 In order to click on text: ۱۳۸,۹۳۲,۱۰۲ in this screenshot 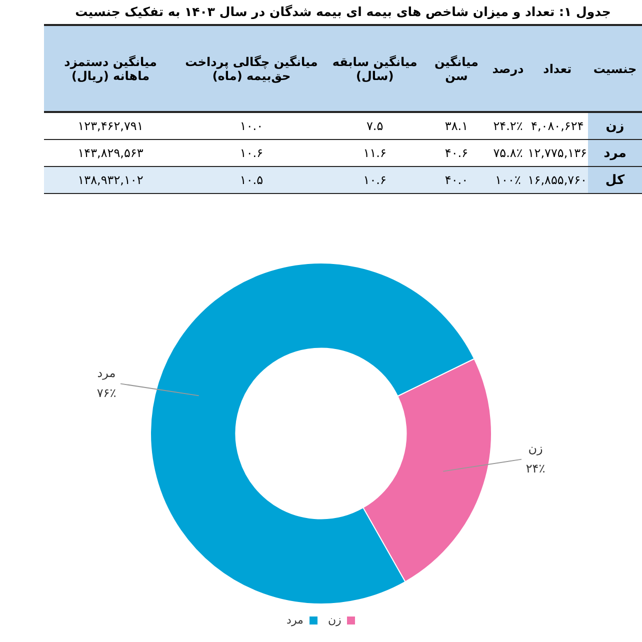, I will do `click(111, 180)`.